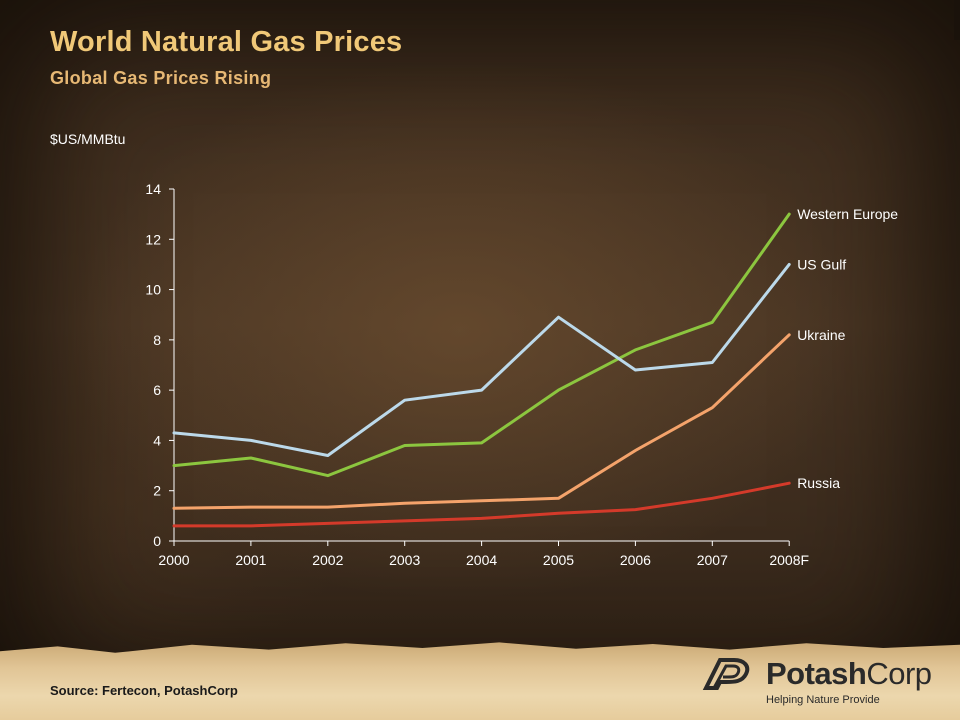 The image size is (960, 720). Describe the element at coordinates (481, 560) in the screenshot. I see `x-tick-label: 2004` at that location.